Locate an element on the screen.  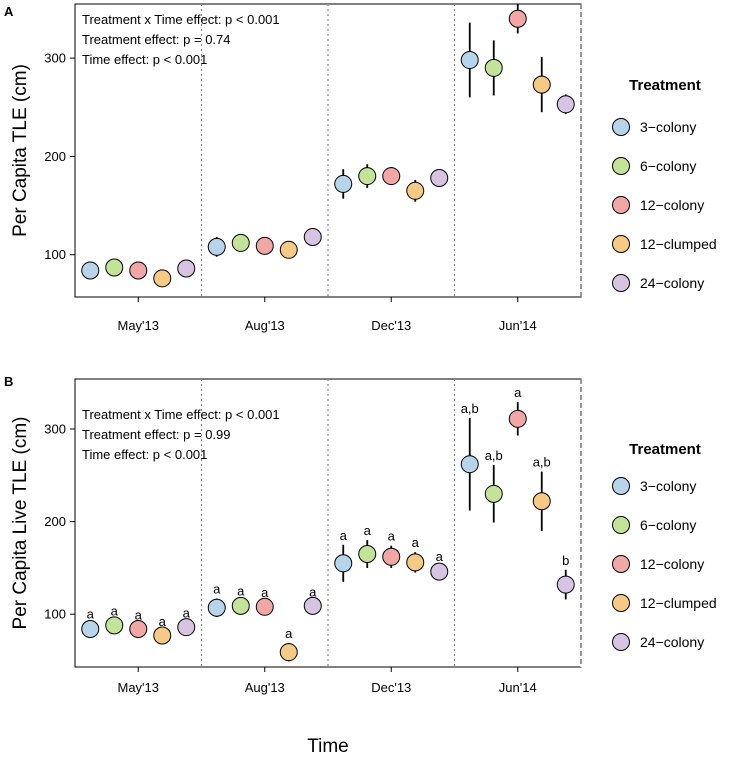
stats-annotation: Treatment x Time effect: p < 0.001 is located at coordinates (181, 19).